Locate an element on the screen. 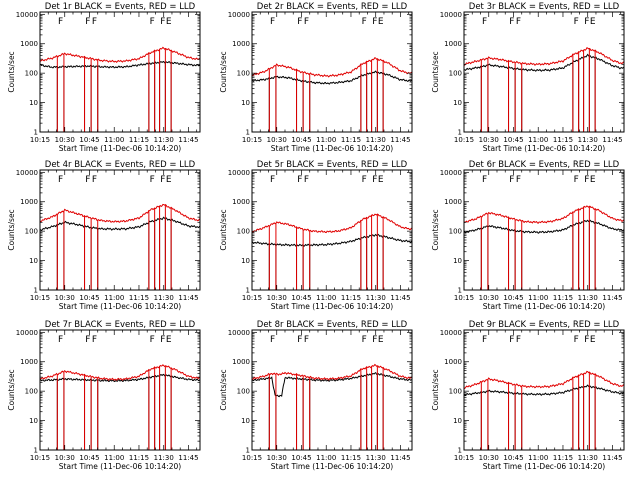  panel-title: Det 3r BLACK = Events, RED = LLD is located at coordinates (544, 7).